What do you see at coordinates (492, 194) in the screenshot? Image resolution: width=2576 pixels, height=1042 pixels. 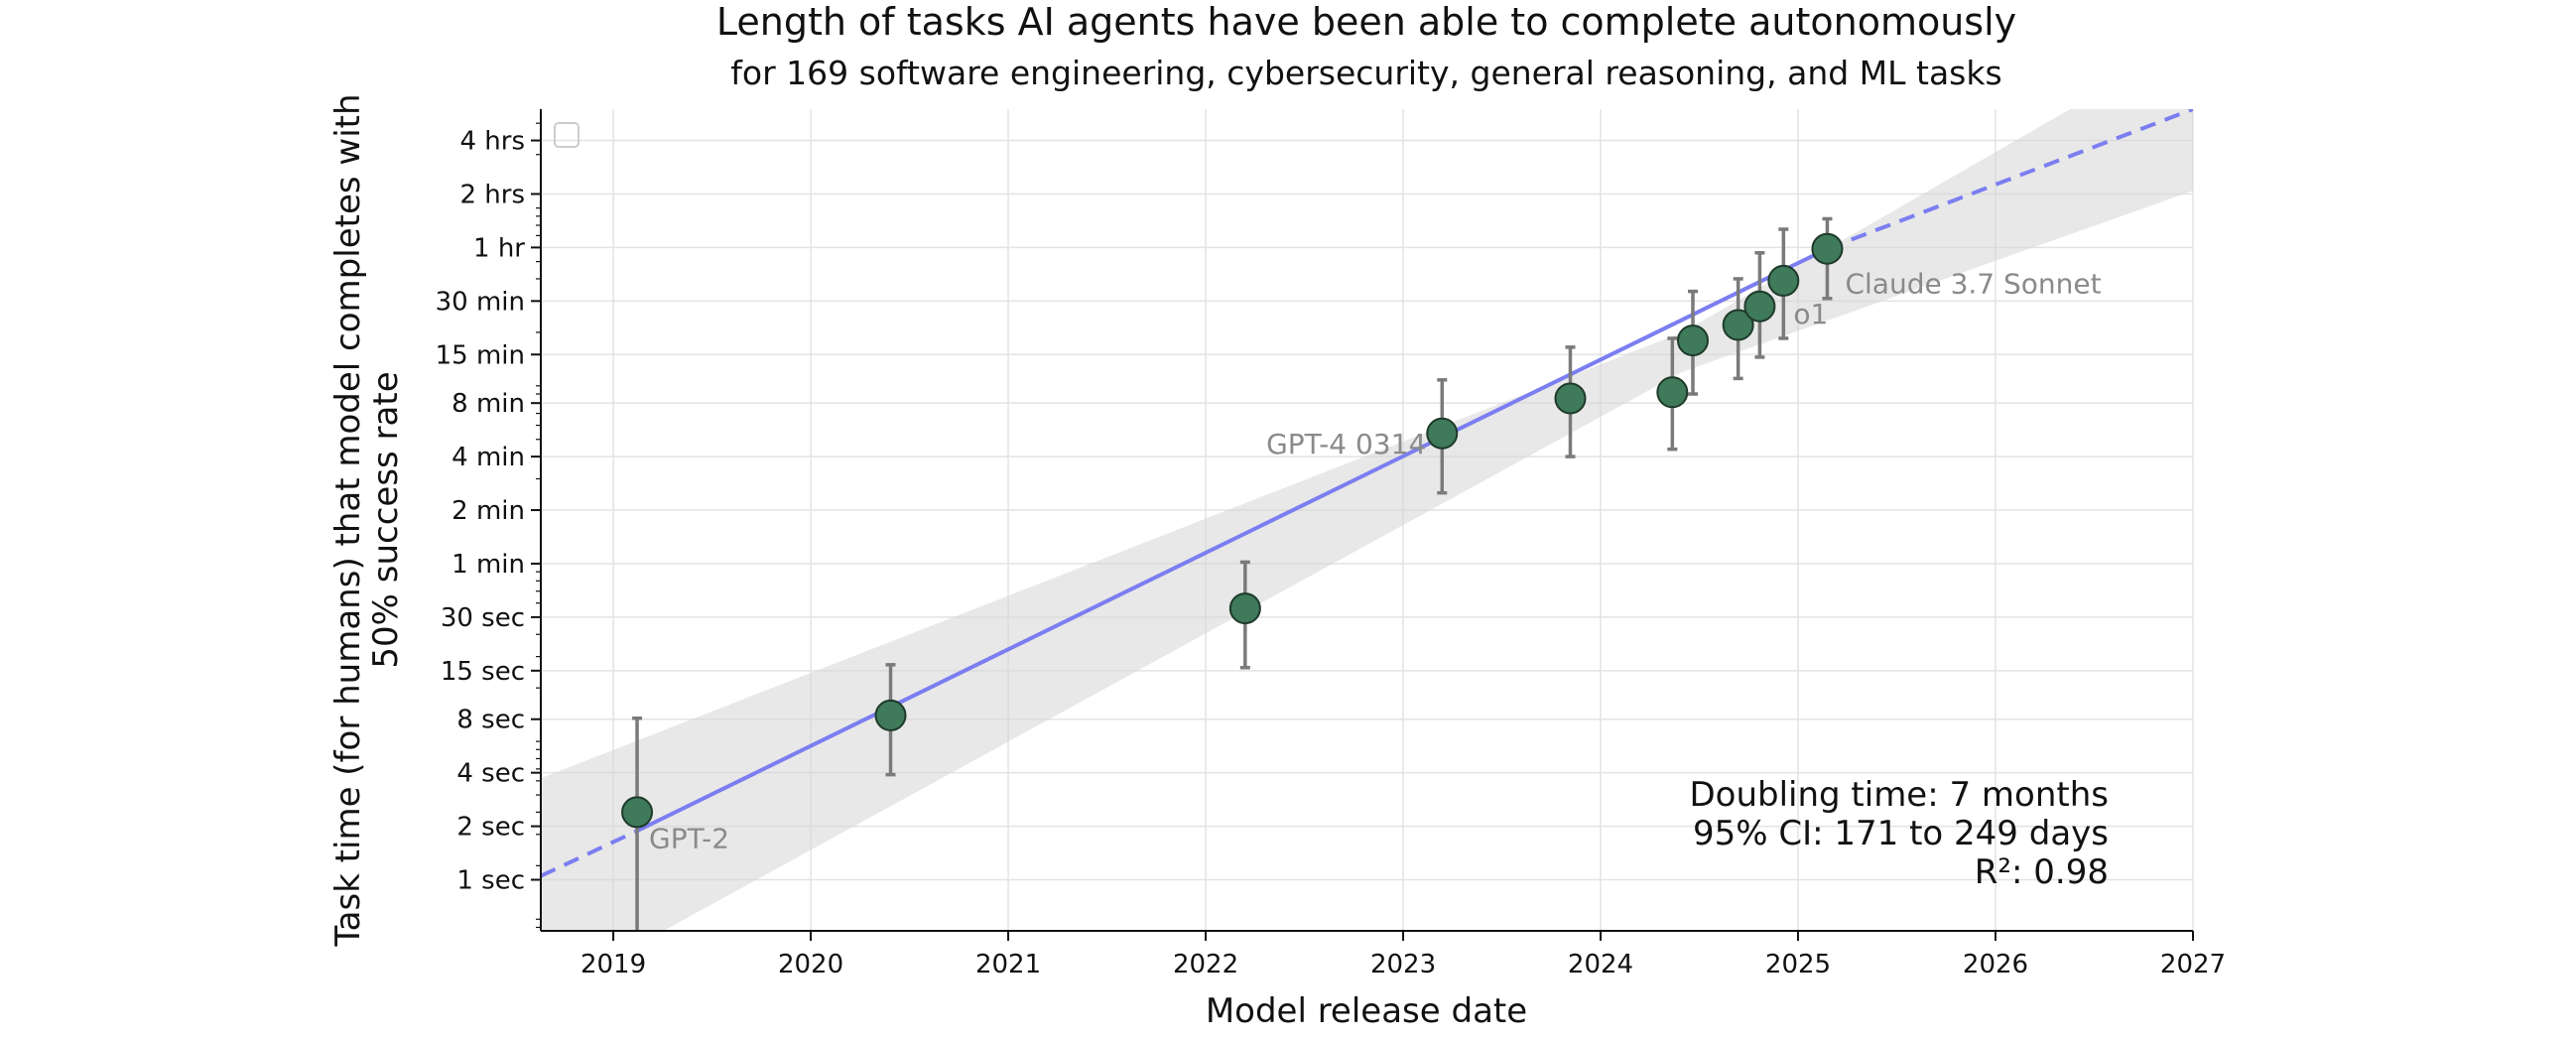 I see `y-tick-label: 2 hrs` at bounding box center [492, 194].